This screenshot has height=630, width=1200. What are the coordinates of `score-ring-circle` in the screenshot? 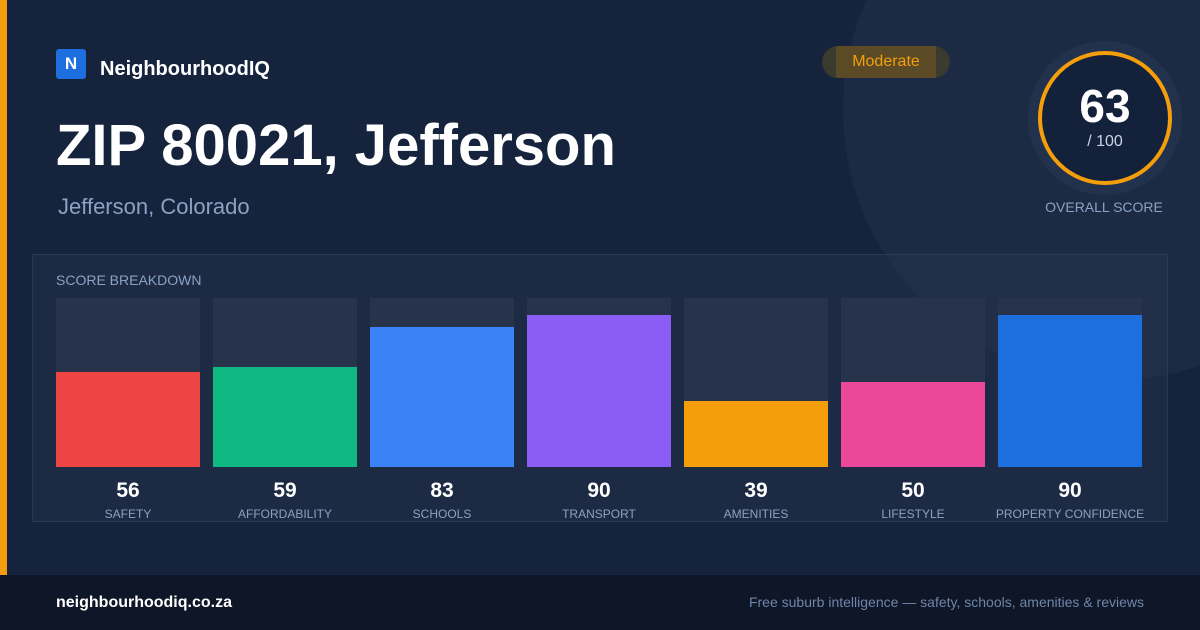 It's located at (1105, 118).